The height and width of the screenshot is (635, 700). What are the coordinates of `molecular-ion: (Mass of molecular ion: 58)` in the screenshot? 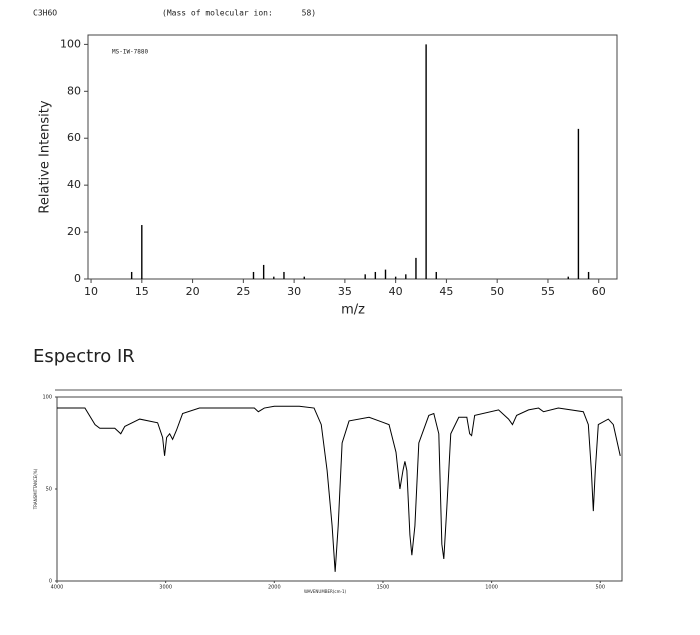 It's located at (239, 13).